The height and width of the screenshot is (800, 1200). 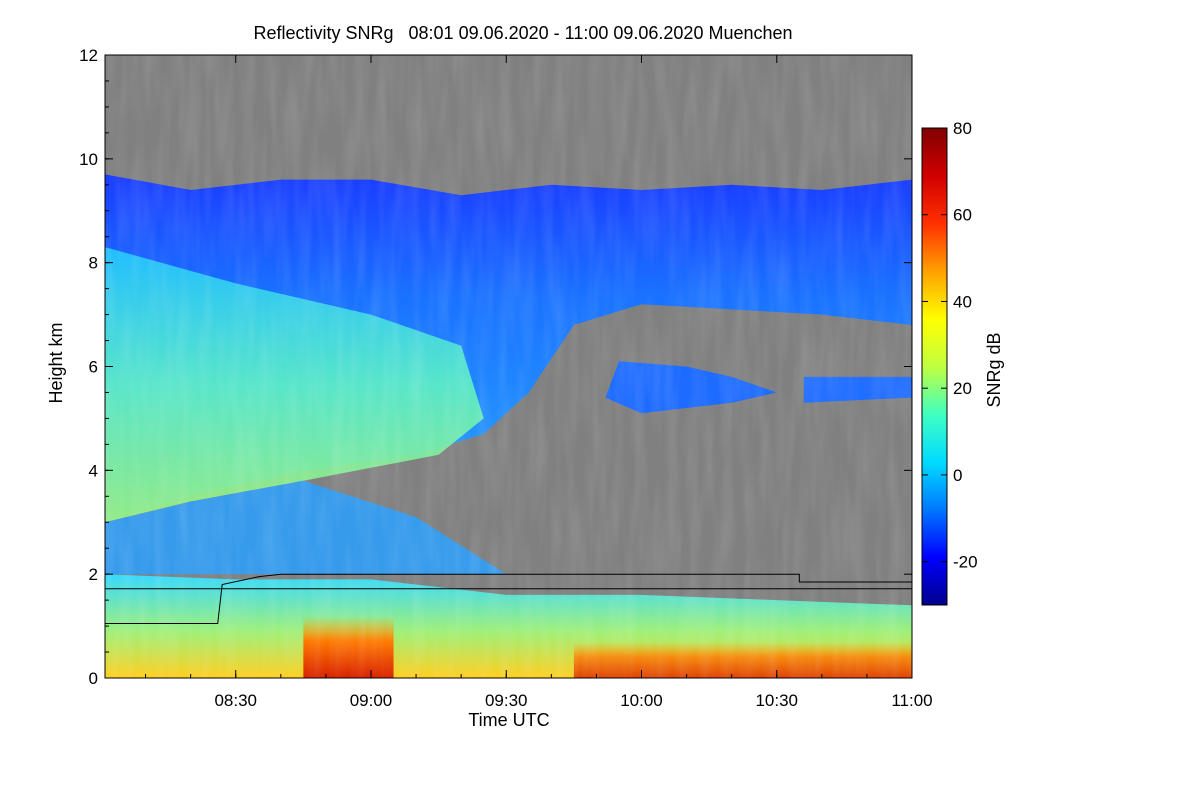 I want to click on x-tick-label: 11:00, so click(x=911, y=700).